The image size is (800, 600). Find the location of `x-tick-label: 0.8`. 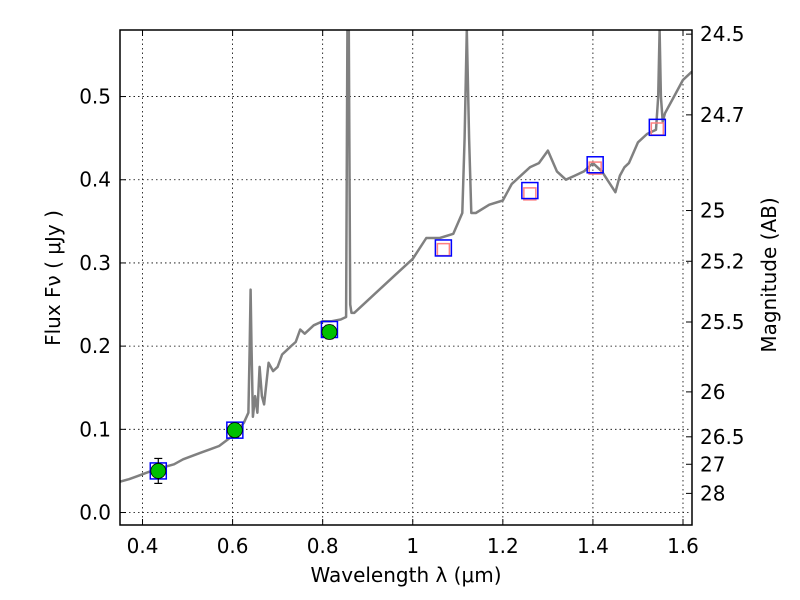

x-tick-label: 0.8 is located at coordinates (323, 546).